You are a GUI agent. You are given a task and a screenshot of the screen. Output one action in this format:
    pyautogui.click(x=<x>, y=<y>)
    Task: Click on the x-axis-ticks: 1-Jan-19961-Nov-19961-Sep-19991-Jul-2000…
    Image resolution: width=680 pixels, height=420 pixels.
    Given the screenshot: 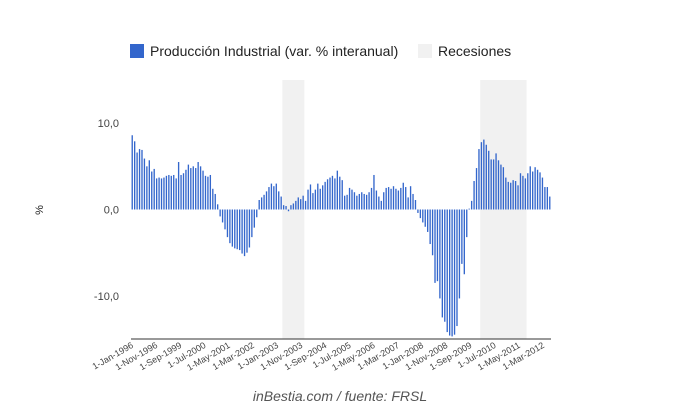 What is the action you would take?
    pyautogui.click(x=318, y=356)
    